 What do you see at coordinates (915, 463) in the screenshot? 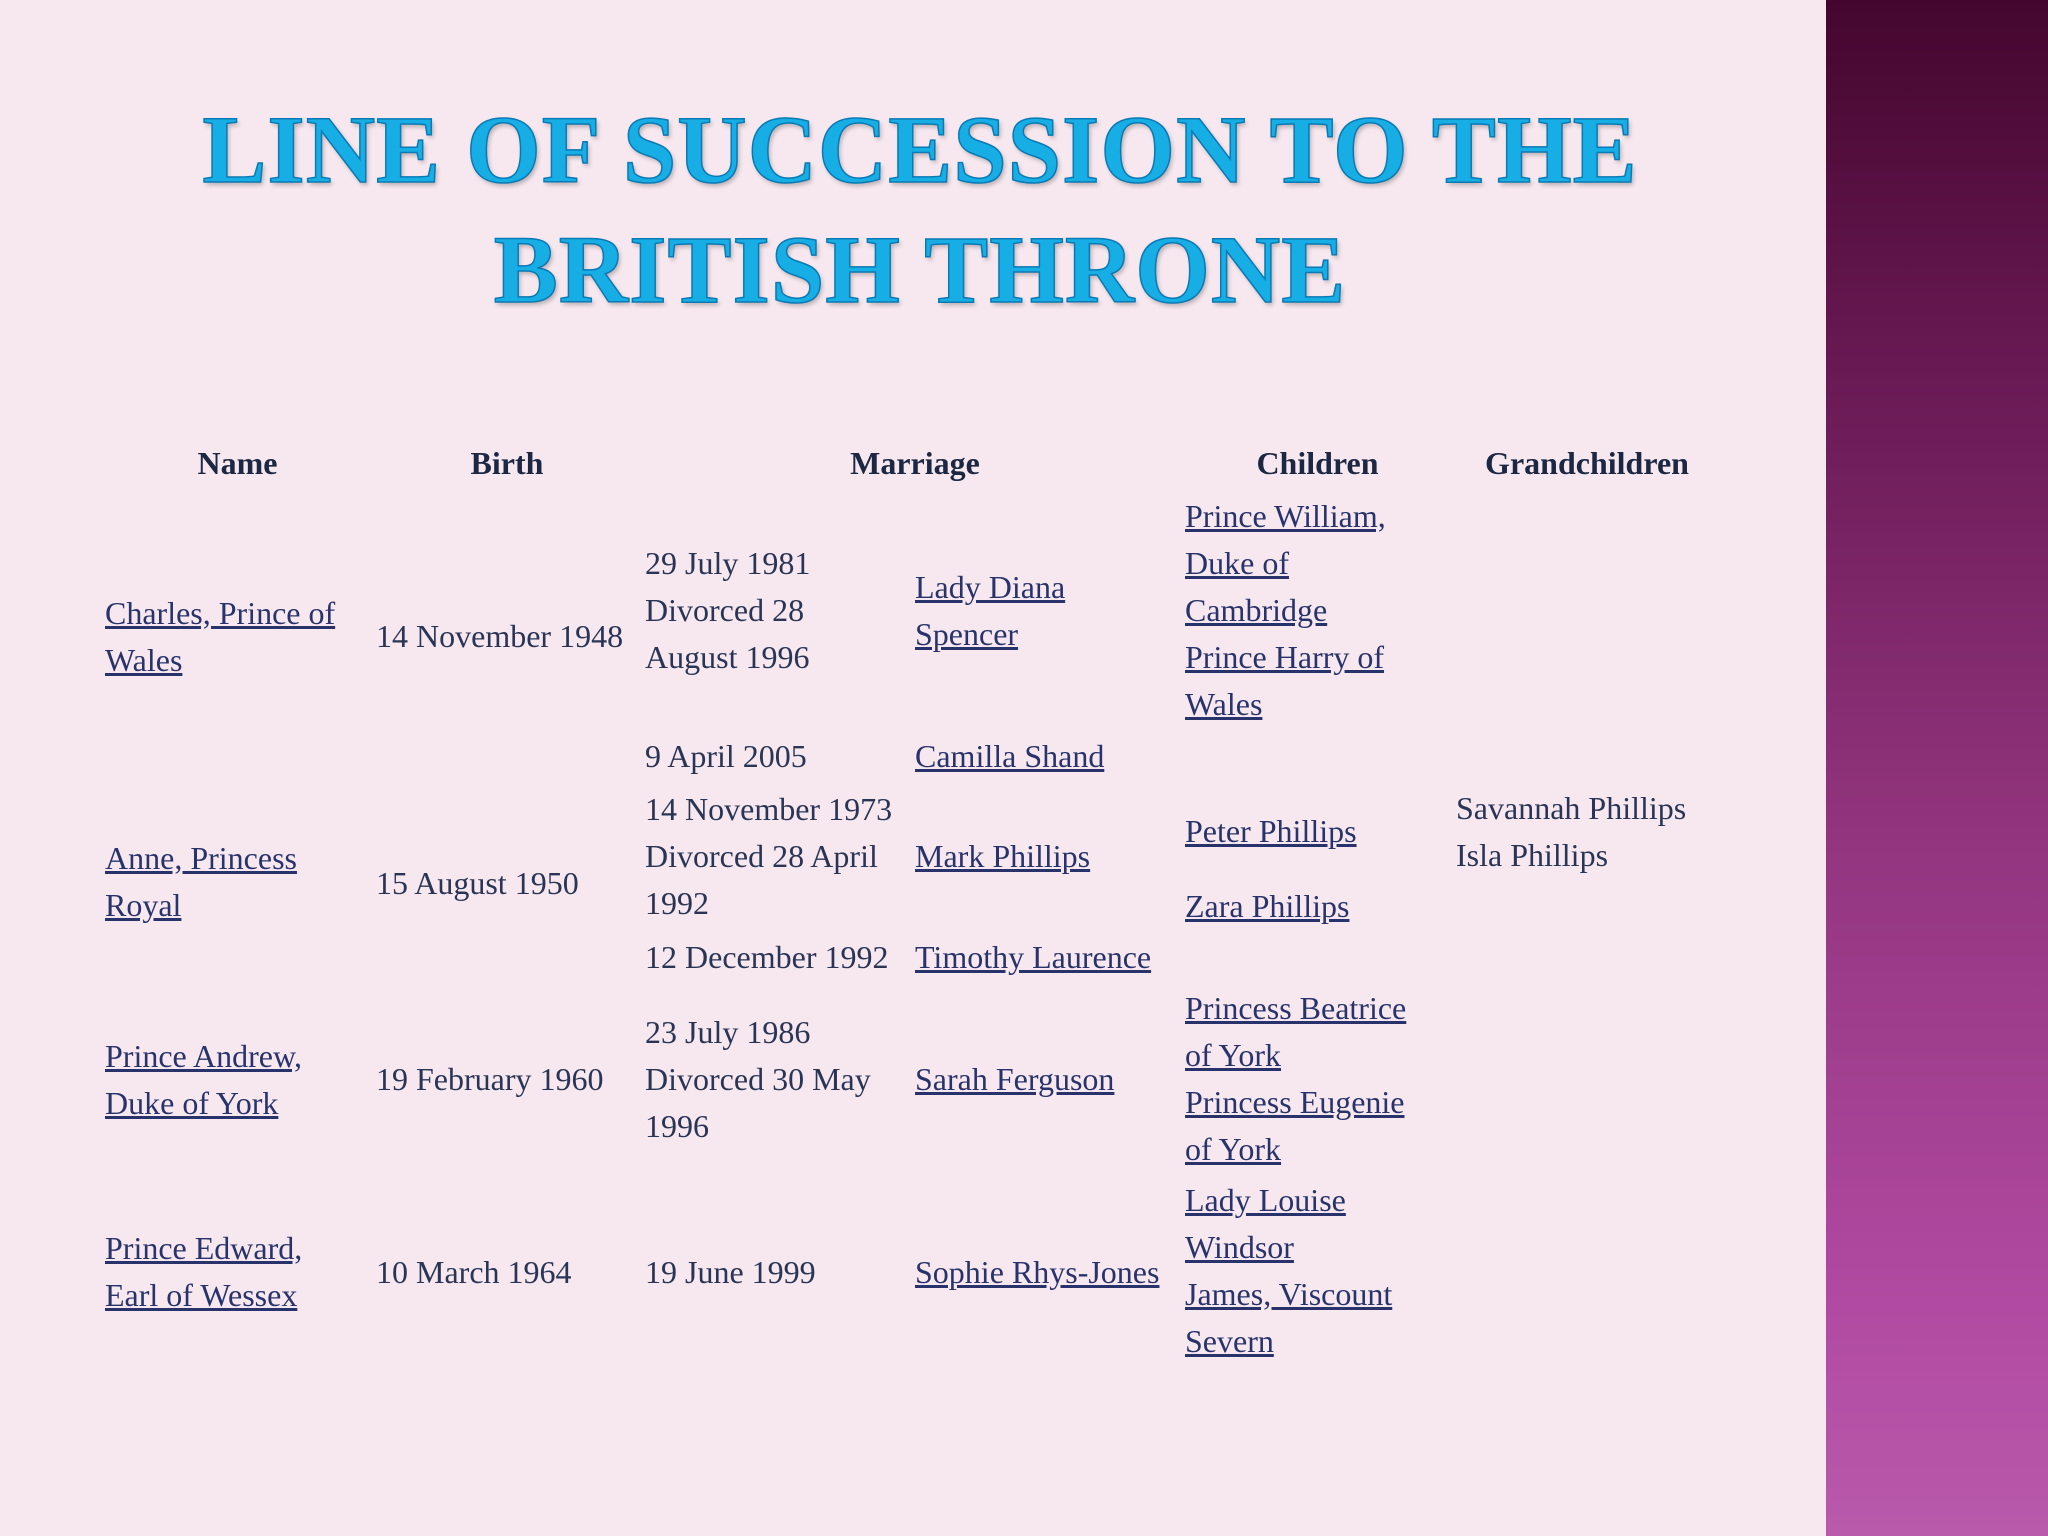
I see `header-marriage: Marriage` at bounding box center [915, 463].